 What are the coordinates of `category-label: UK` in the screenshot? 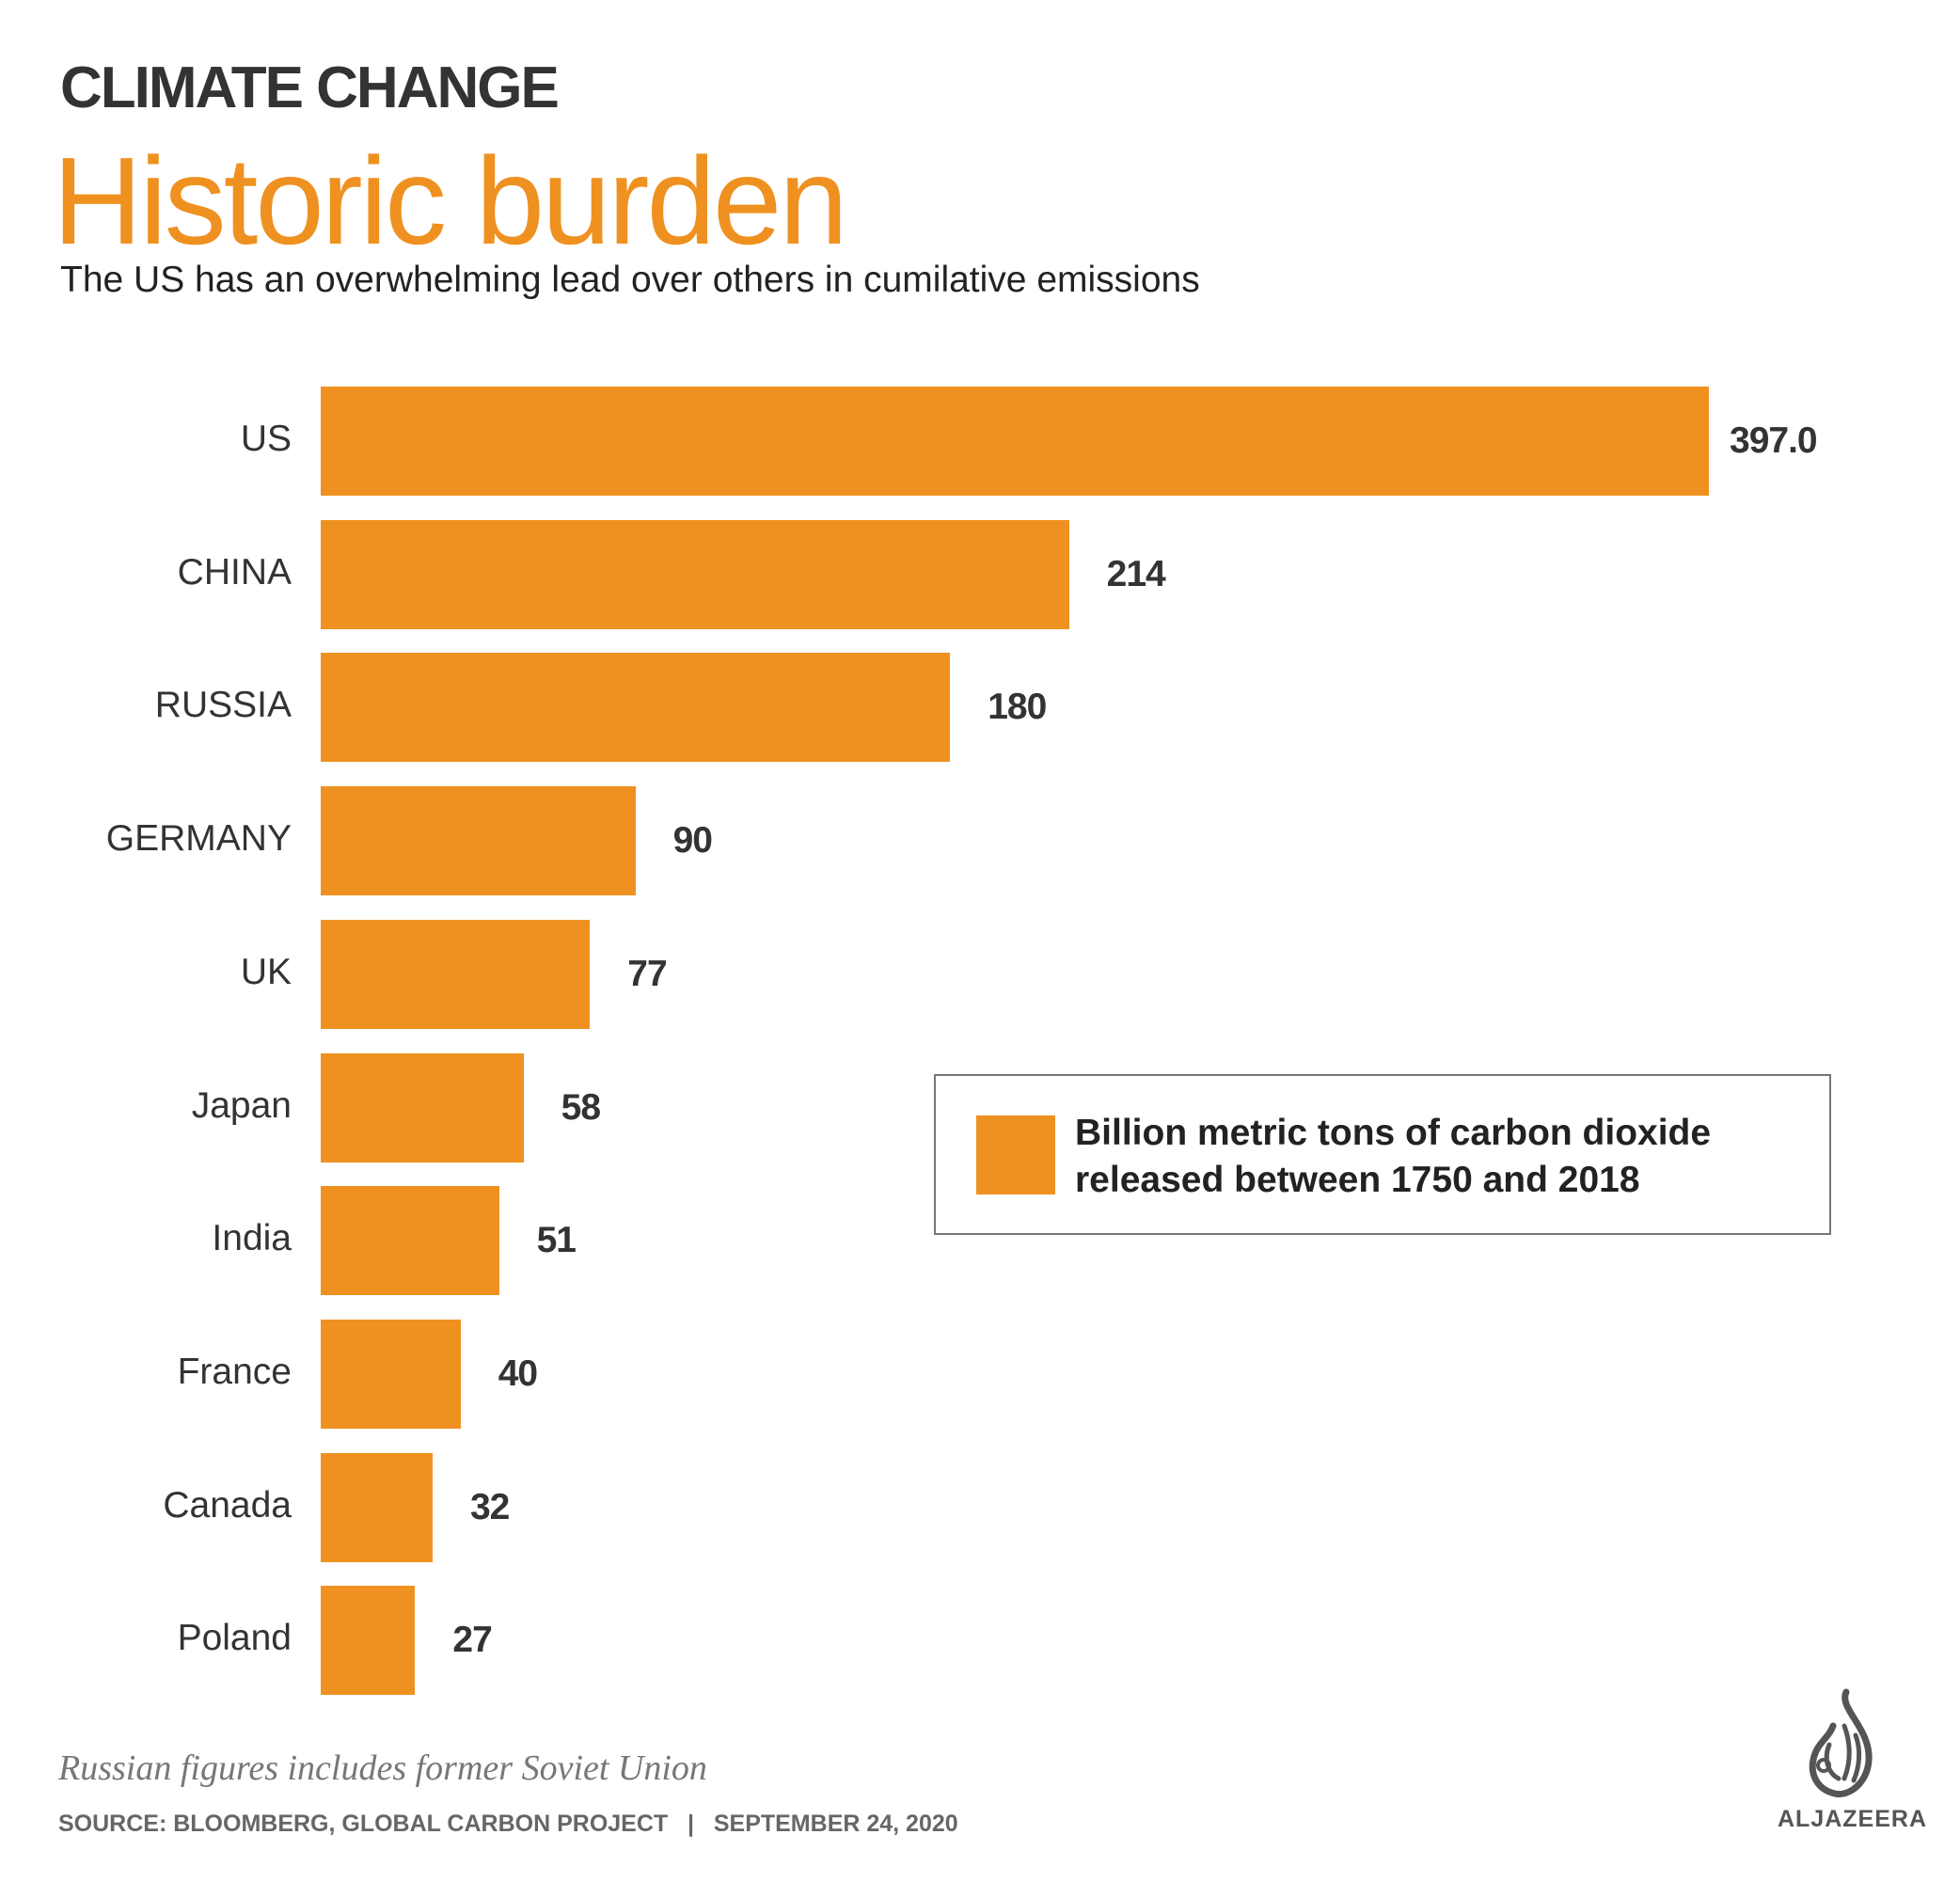 It's located at (266, 971).